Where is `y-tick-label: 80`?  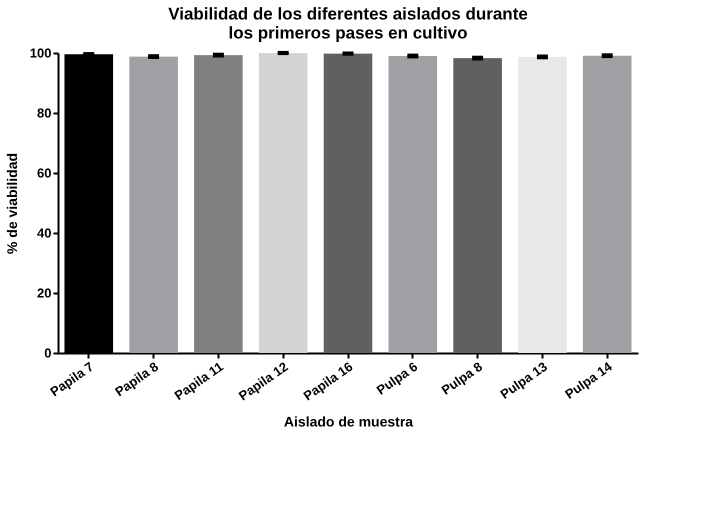
y-tick-label: 80 is located at coordinates (44, 113).